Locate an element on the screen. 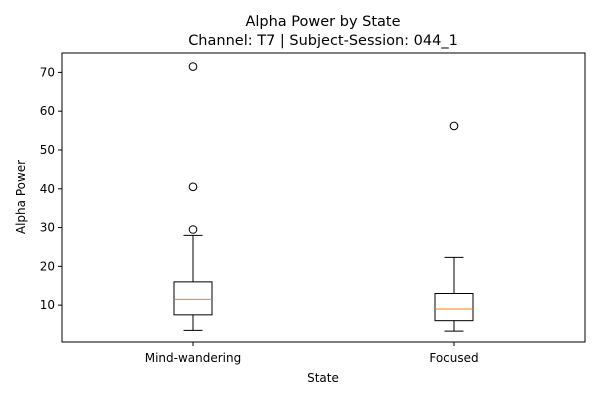  y-tick-label: 50 is located at coordinates (47, 150).